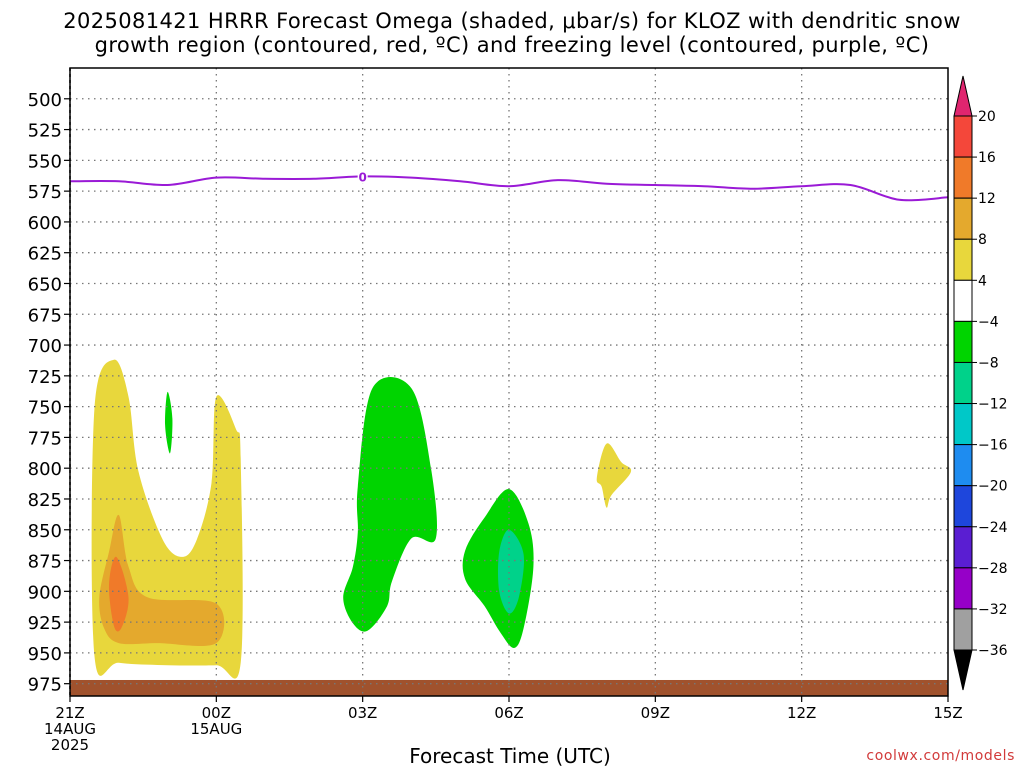 This screenshot has width=1024, height=768. I want to click on x-tick-label: 12Z, so click(801, 713).